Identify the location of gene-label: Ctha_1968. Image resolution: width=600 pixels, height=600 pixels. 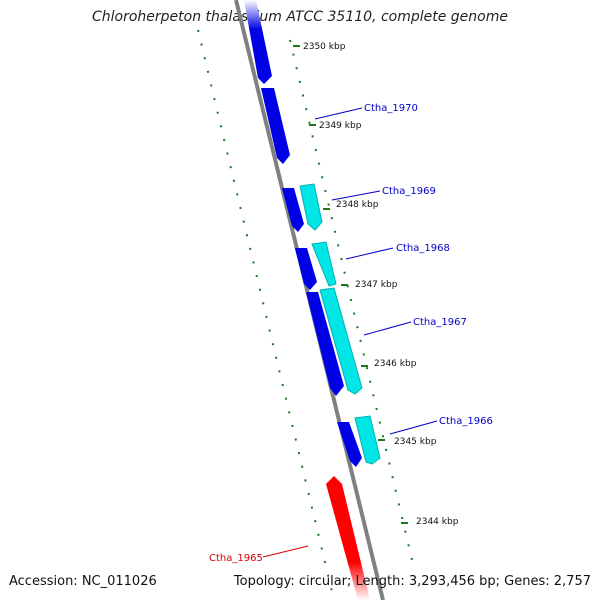
(423, 248).